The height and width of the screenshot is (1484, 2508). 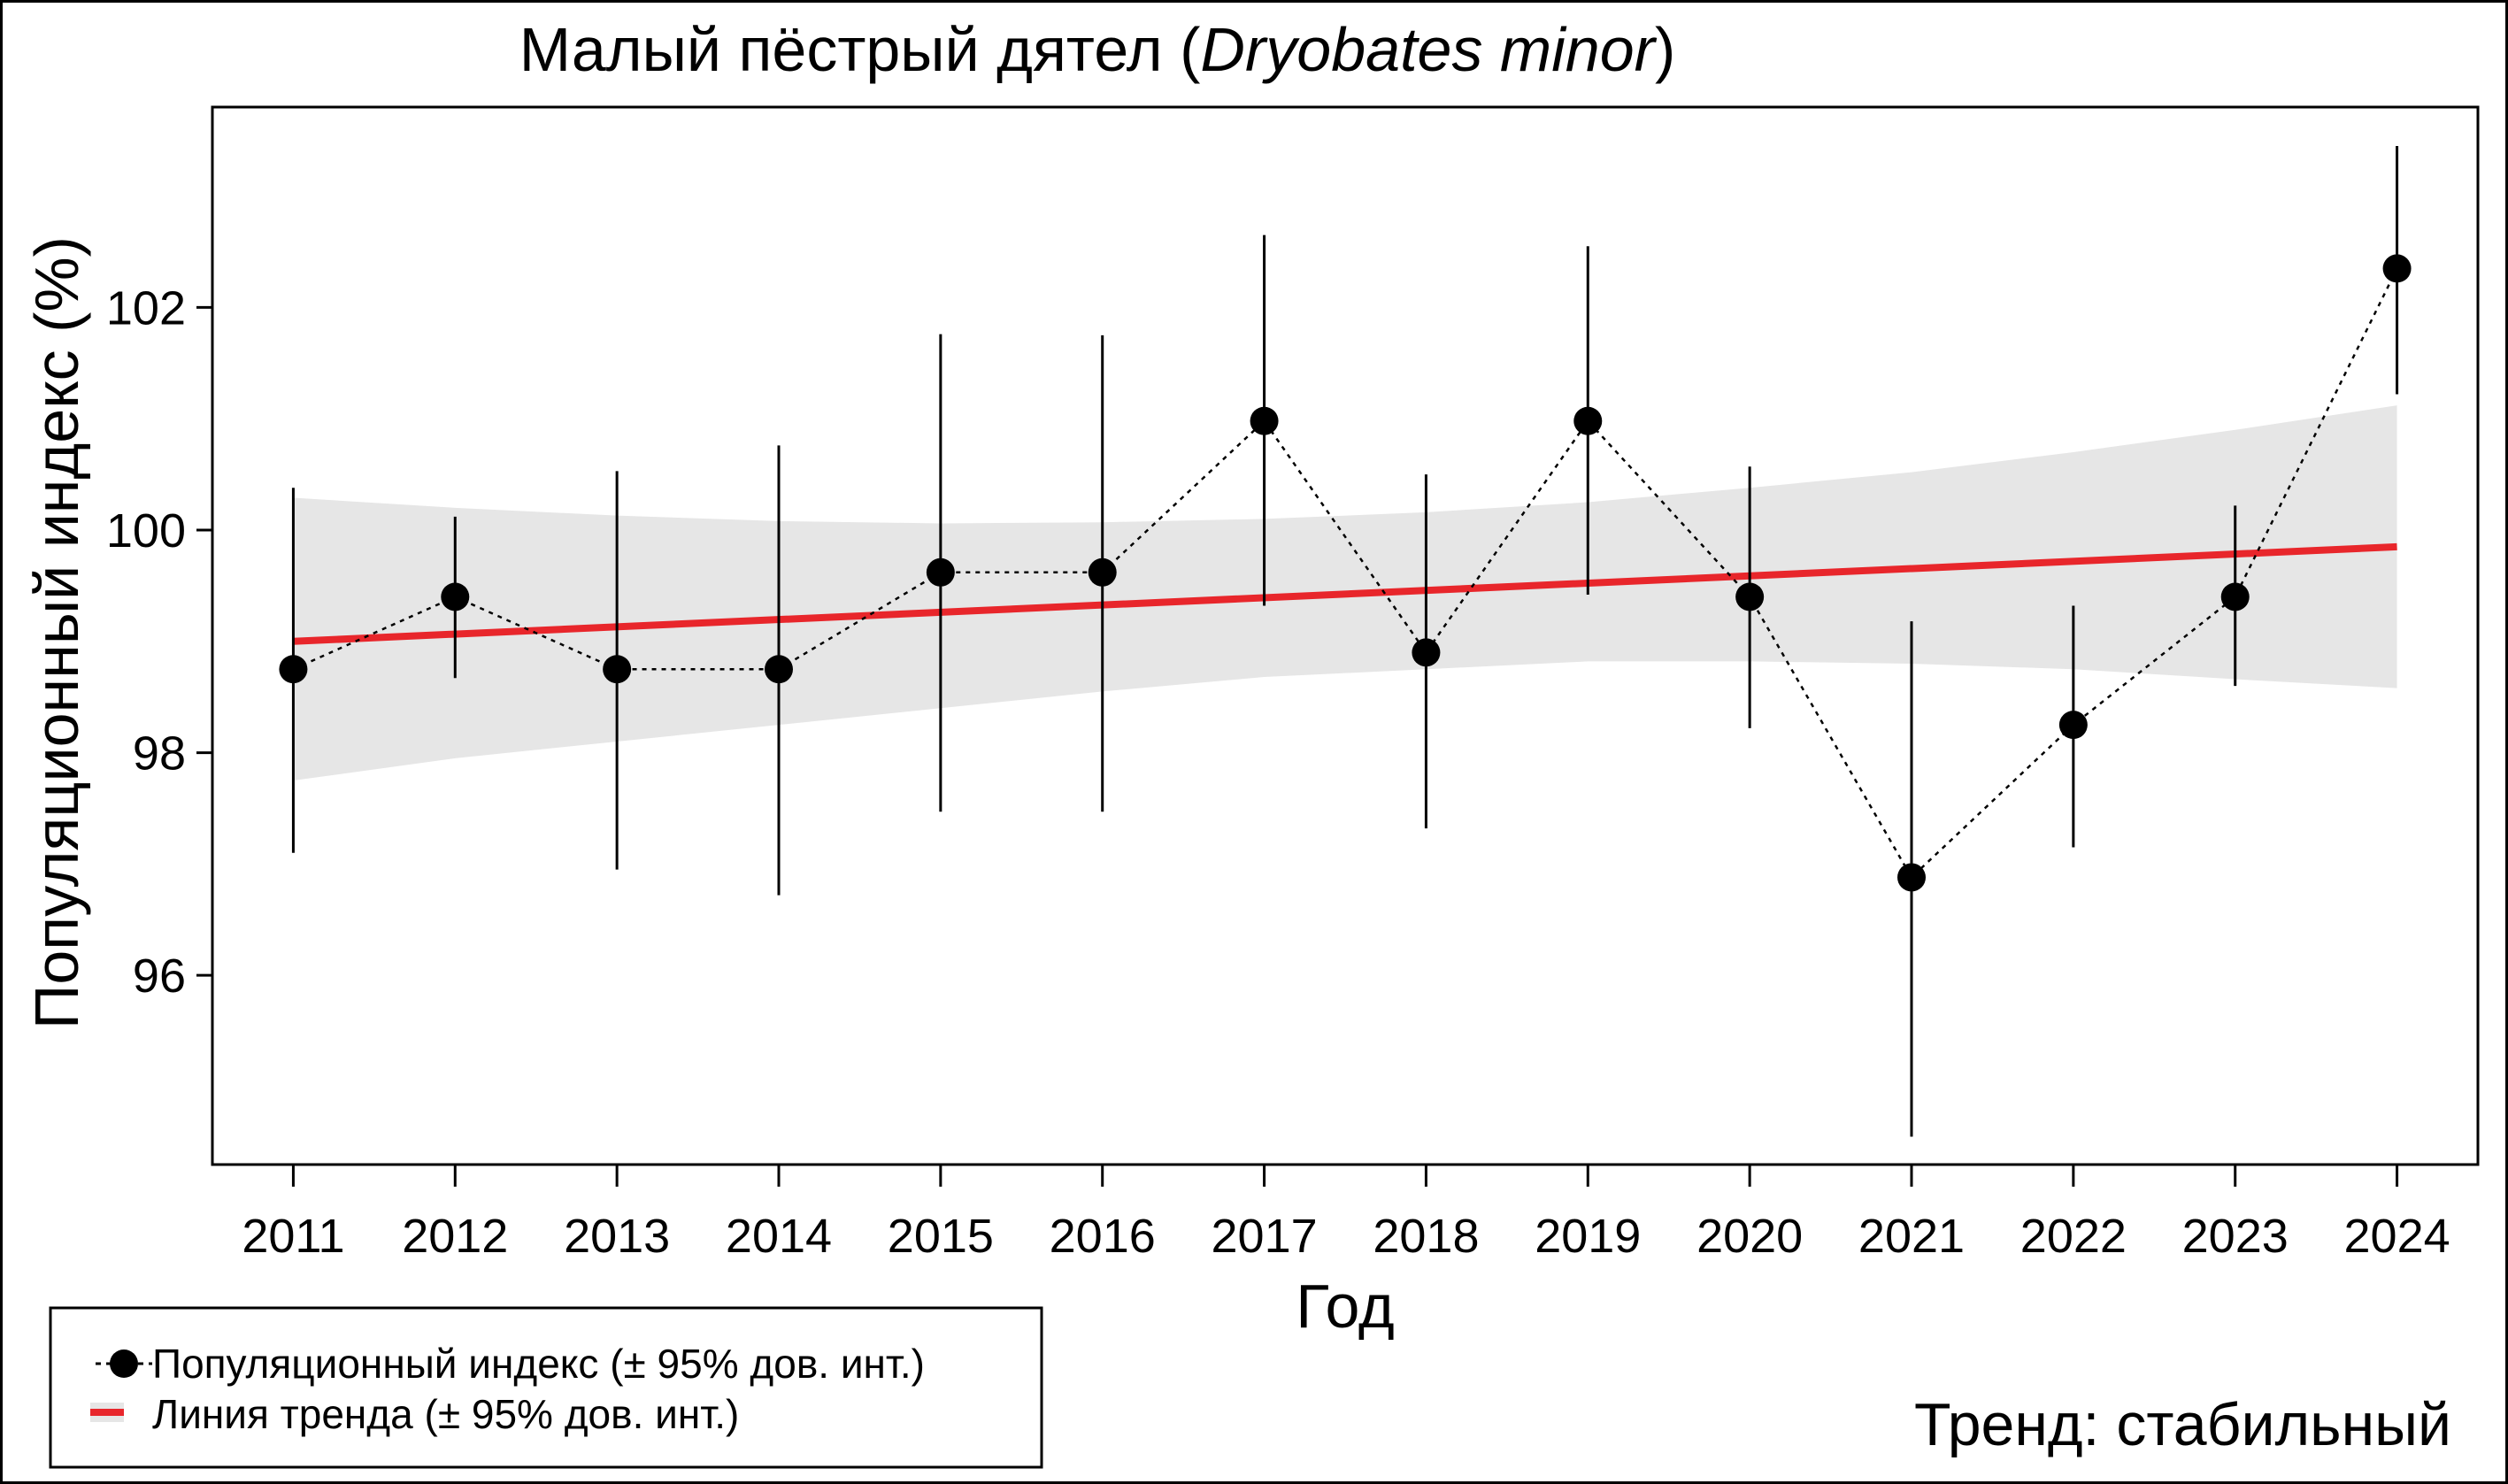 What do you see at coordinates (779, 1236) in the screenshot?
I see `x-tick-label-2014: 2014` at bounding box center [779, 1236].